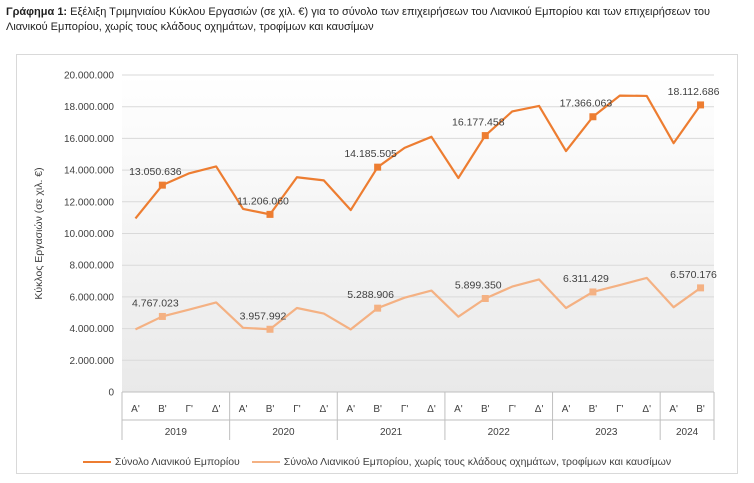  What do you see at coordinates (96, 462) in the screenshot?
I see `legend-swatch-total` at bounding box center [96, 462].